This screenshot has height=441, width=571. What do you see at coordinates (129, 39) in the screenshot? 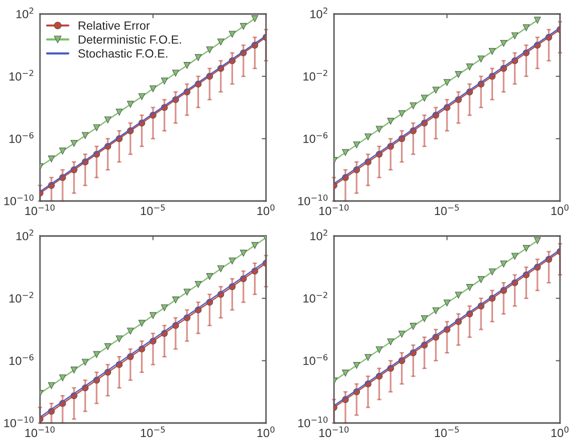
I see `legend-label: Deterministic F.O.E.` at bounding box center [129, 39].